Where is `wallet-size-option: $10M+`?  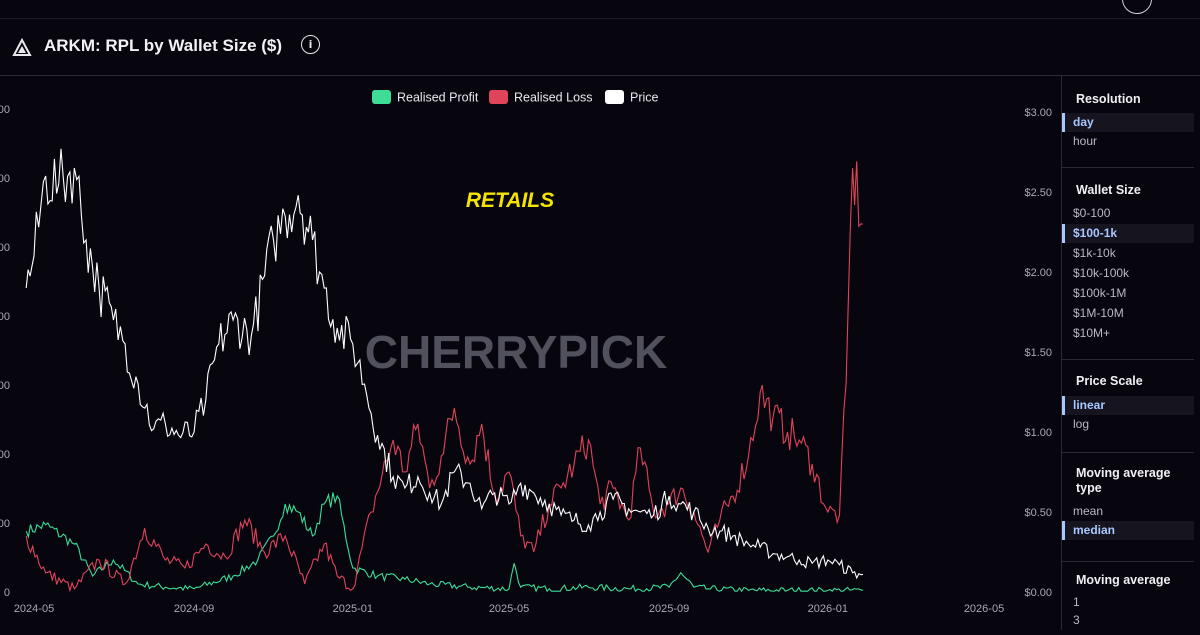
wallet-size-option: $10M+ is located at coordinates (1092, 333).